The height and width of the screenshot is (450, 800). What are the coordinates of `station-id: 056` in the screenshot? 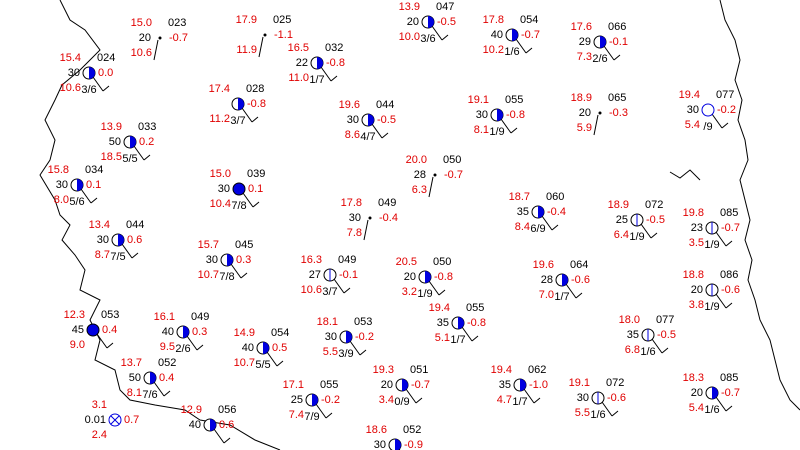 It's located at (227, 410).